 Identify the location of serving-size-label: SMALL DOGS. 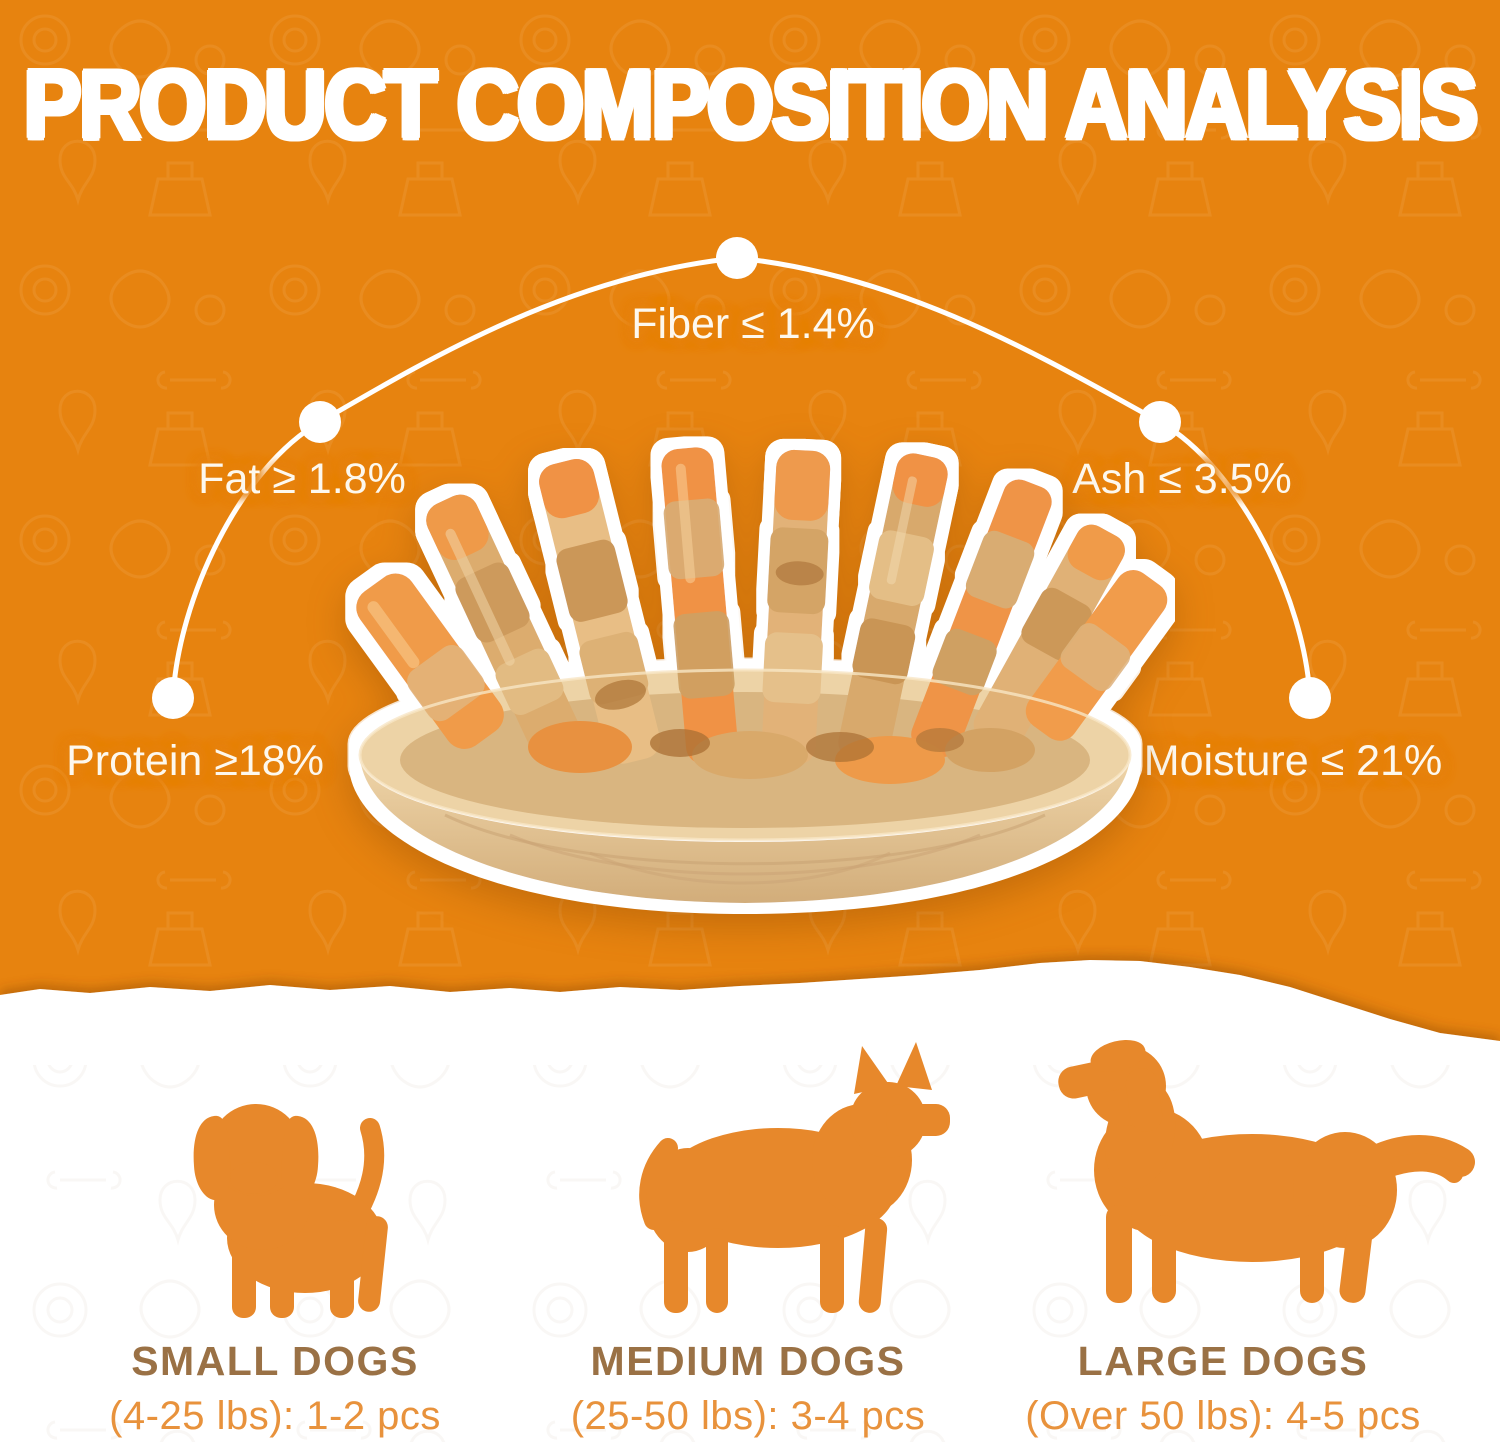
(275, 1361).